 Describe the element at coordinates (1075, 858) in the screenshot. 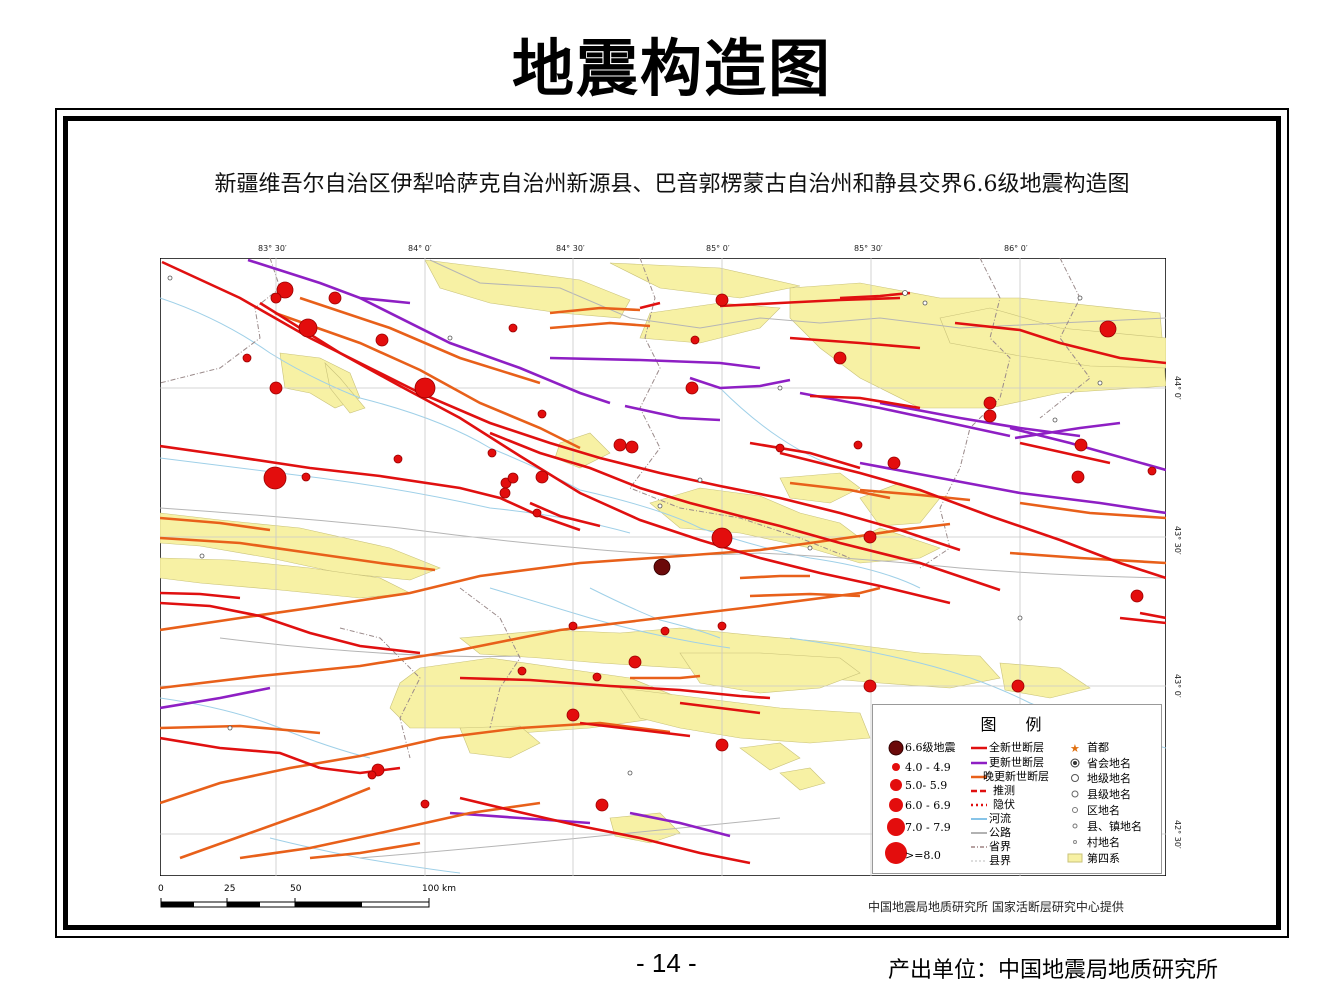

I see `legend-quaternary-icon` at that location.